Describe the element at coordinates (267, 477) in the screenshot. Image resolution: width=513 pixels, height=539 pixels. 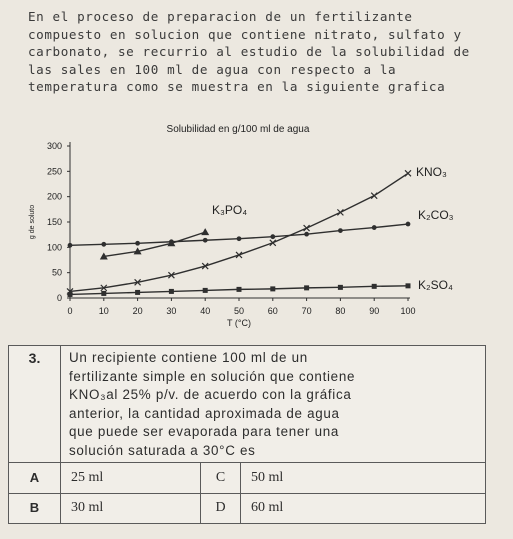
I see `option-c-value: 50 ml` at that location.